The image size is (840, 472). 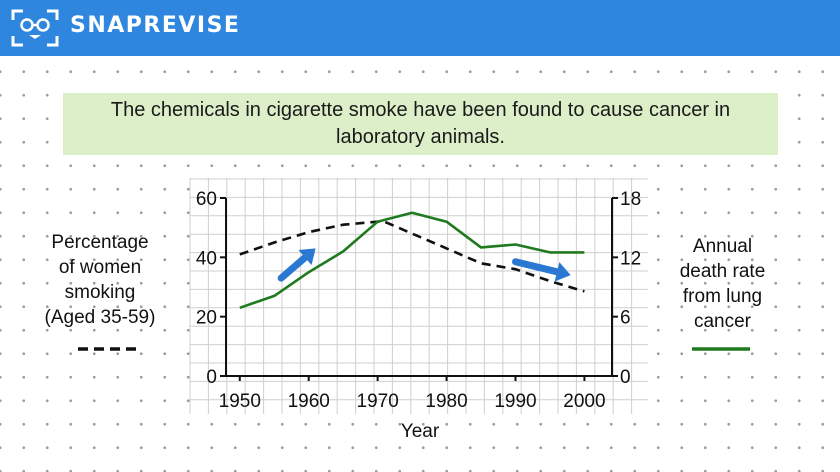 What do you see at coordinates (515, 401) in the screenshot?
I see `x-tick-label: 1990` at bounding box center [515, 401].